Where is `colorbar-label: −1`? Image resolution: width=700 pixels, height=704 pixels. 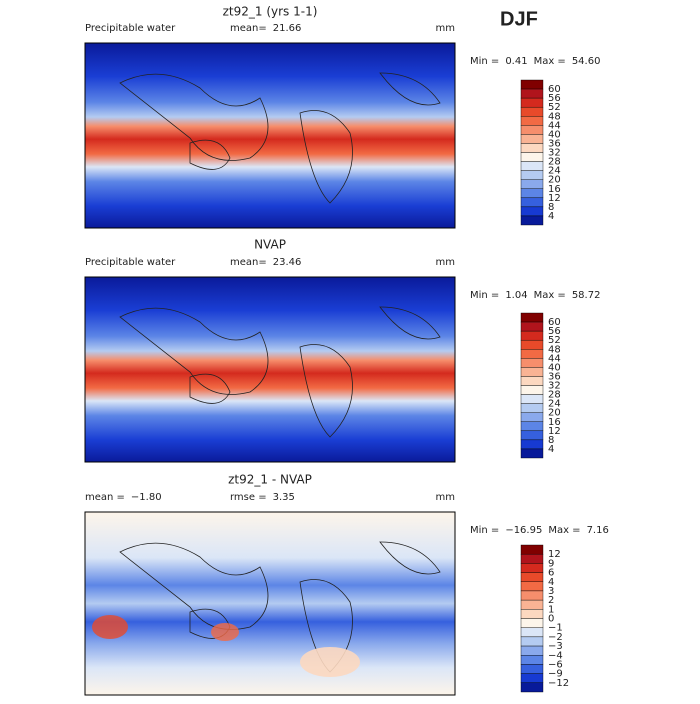
colorbar-label: −1 is located at coordinates (555, 628).